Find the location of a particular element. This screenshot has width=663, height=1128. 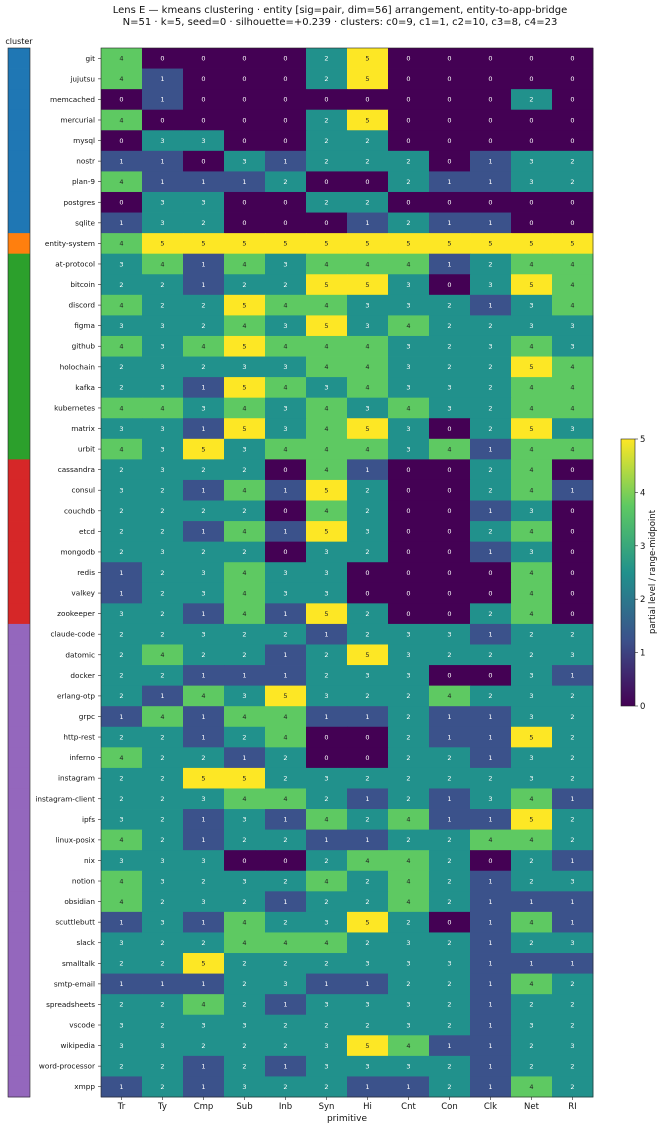

row-label: matrix is located at coordinates (83, 428).